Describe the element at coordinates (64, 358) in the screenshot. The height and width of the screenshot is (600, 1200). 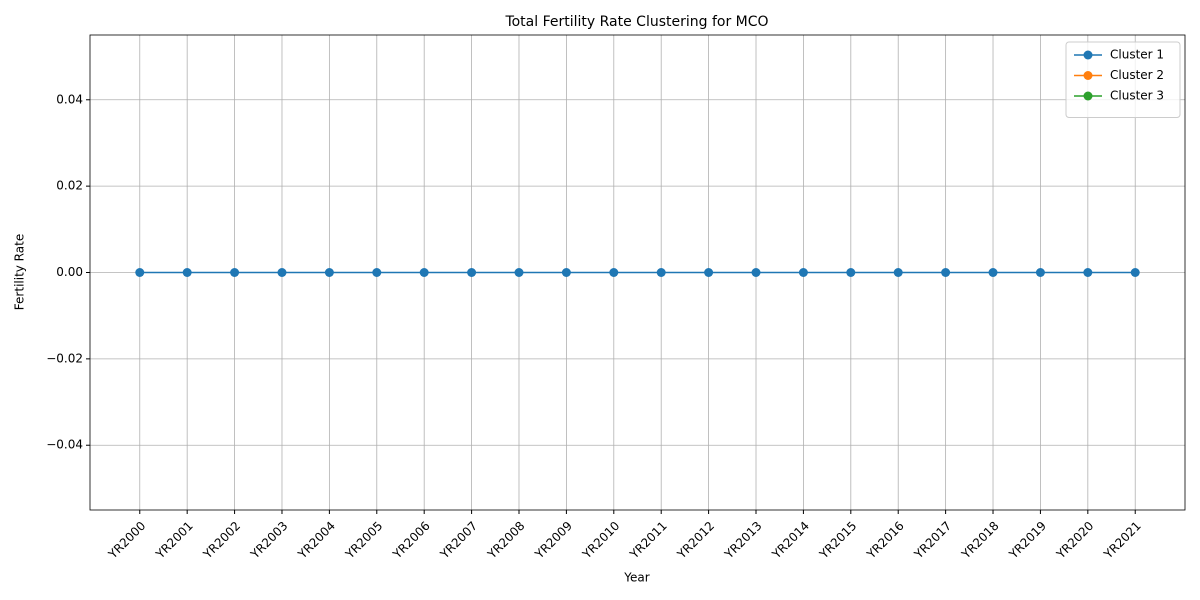
I see `y-tick-label: −0.02` at that location.